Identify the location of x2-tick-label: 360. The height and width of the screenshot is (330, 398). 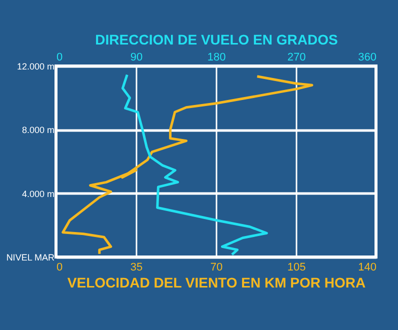
(367, 58).